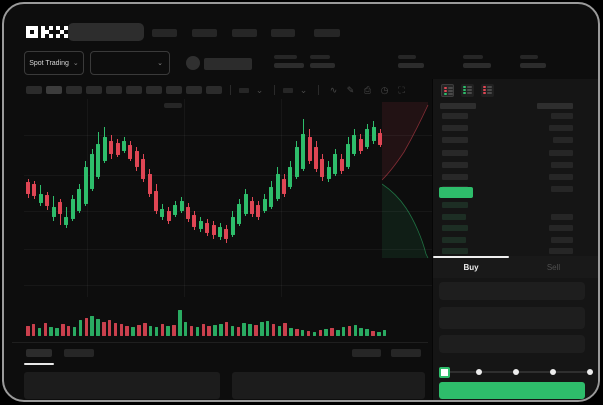 This screenshot has width=603, height=405. Describe the element at coordinates (487, 90) in the screenshot. I see `orderbook-asks-icon` at that location.